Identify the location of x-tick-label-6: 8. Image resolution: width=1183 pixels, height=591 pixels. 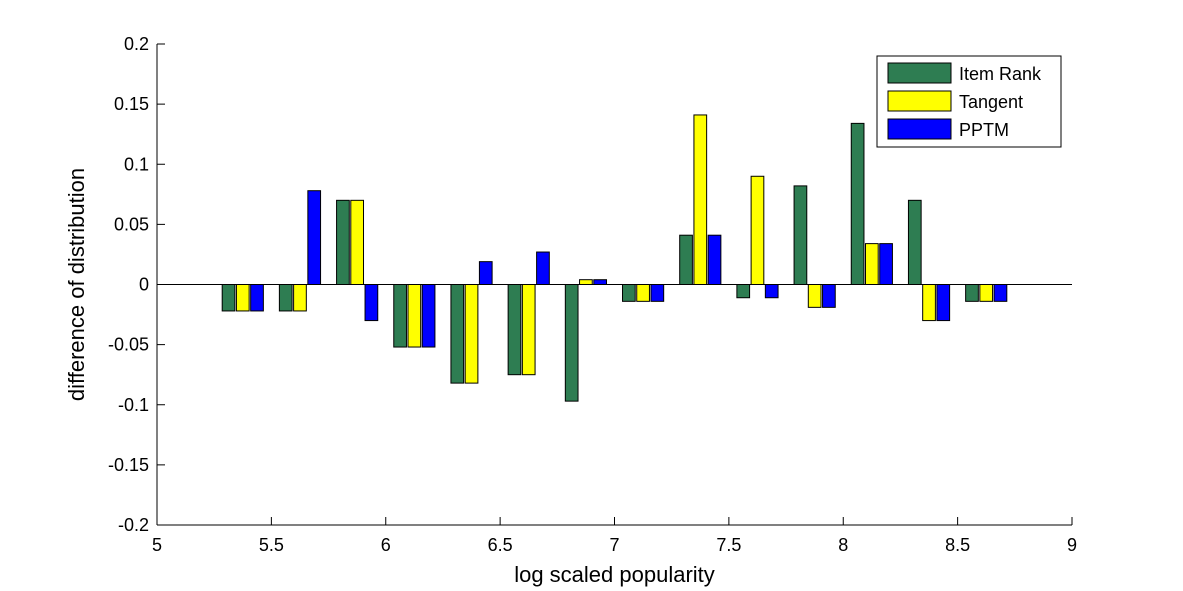
(843, 545).